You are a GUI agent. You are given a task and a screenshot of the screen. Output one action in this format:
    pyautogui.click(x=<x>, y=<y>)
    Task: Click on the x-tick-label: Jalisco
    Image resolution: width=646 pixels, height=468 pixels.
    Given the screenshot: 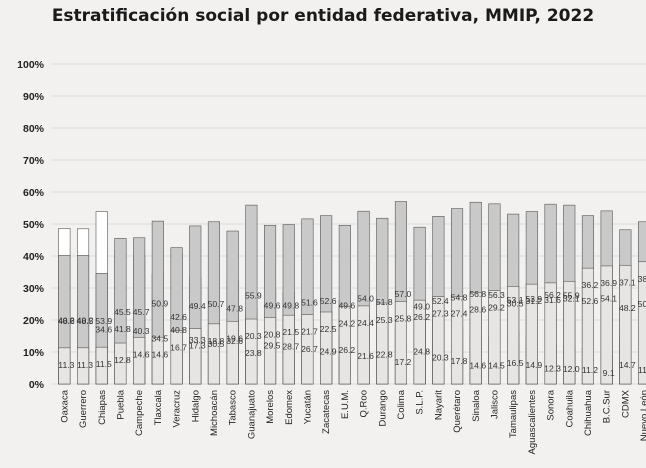 What is the action you would take?
    pyautogui.click(x=494, y=404)
    